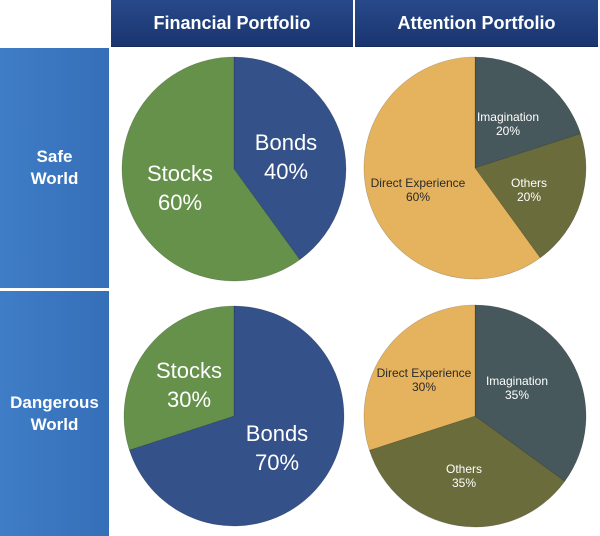 This screenshot has height=536, width=600. I want to click on pie-label-bonds: Bonds 40%, so click(286, 157).